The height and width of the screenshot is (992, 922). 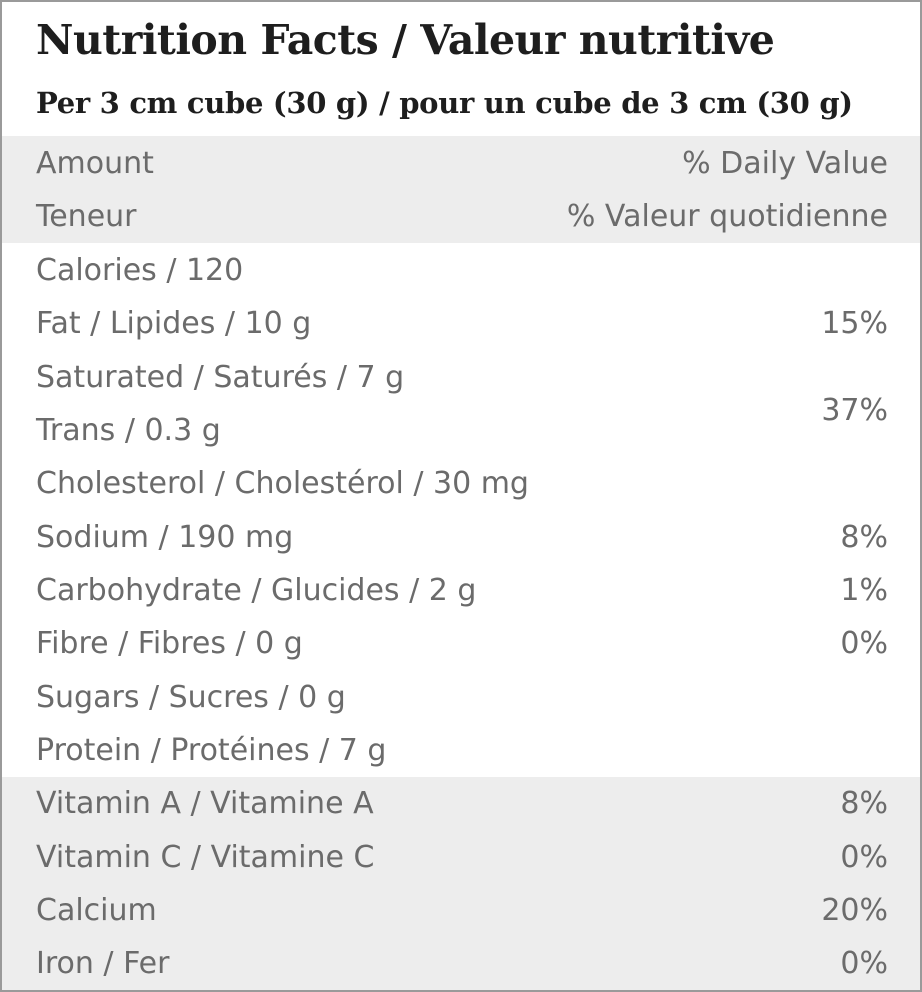 I want to click on nutrient-row-trans: Trans / 0.3 g, so click(x=462, y=430).